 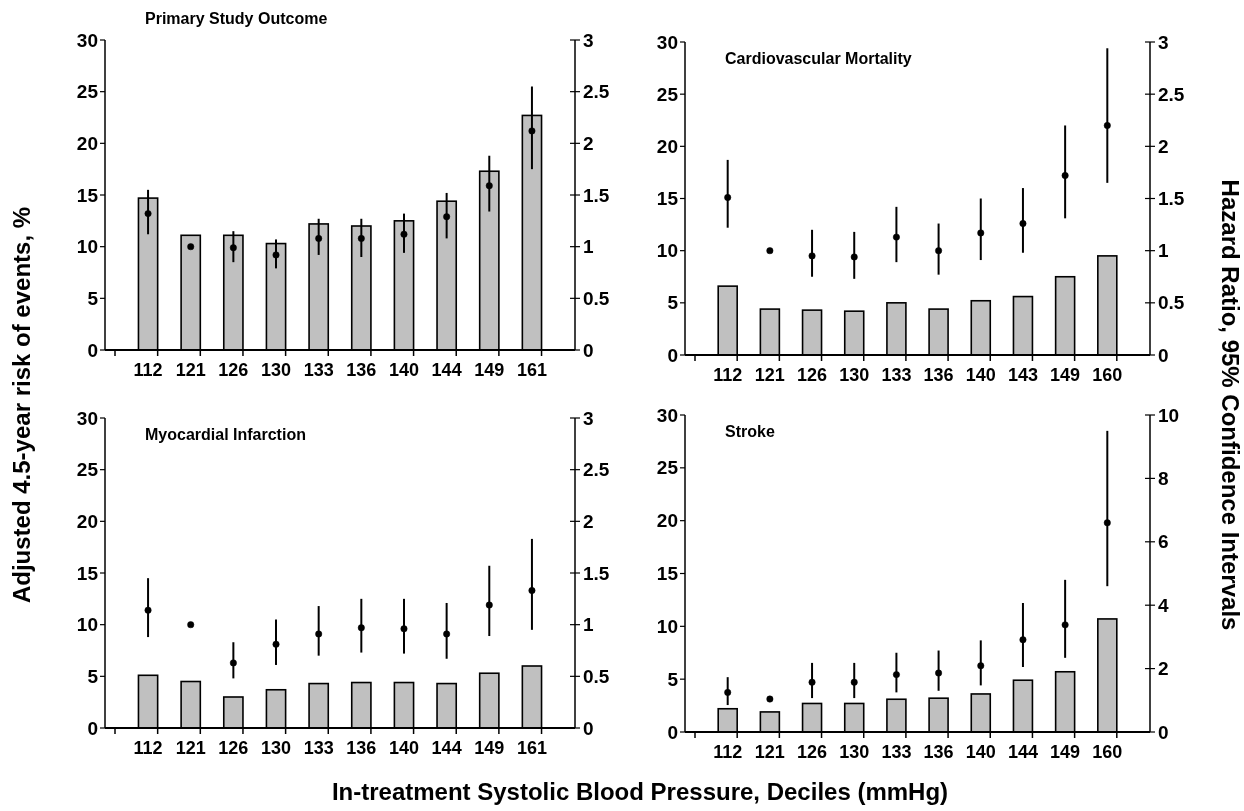 I want to click on y2-tick-label: 10, so click(x=1169, y=415).